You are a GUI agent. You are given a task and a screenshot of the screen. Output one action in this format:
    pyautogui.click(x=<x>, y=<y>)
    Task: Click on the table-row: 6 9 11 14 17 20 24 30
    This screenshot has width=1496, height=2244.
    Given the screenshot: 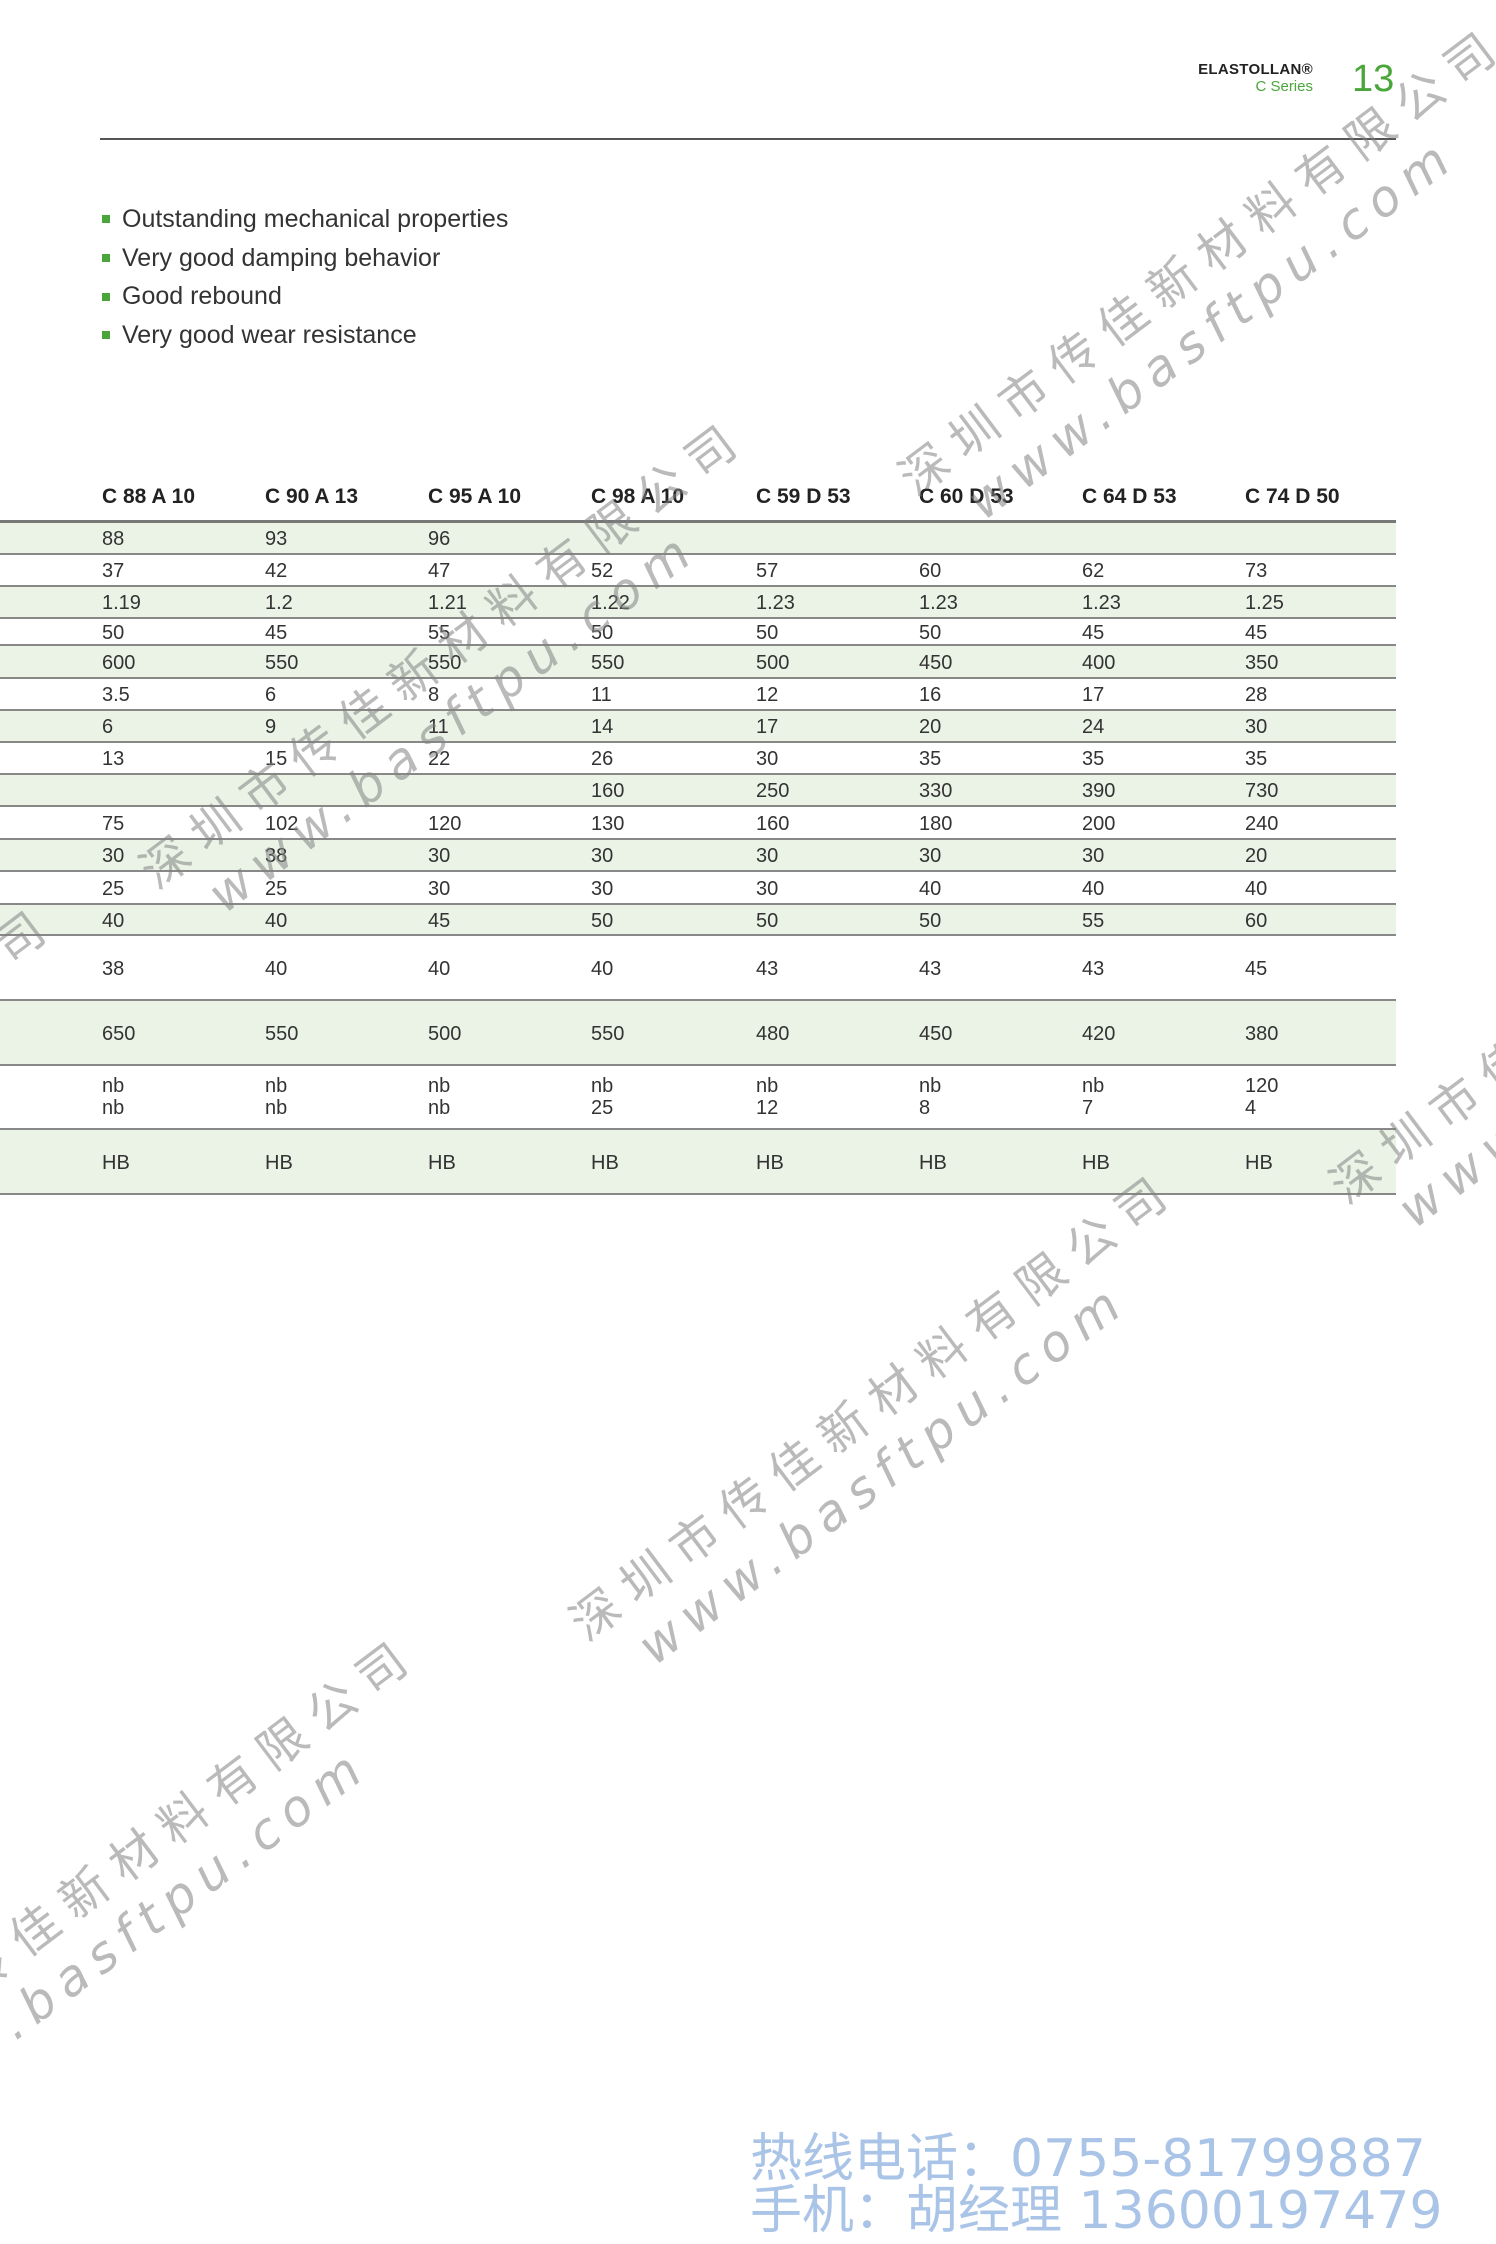 What is the action you would take?
    pyautogui.click(x=698, y=727)
    